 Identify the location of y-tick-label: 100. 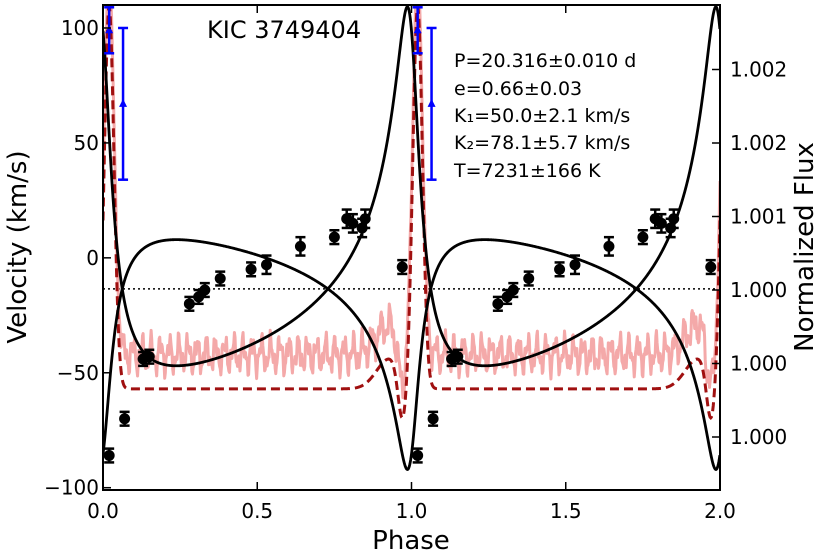
(80, 28).